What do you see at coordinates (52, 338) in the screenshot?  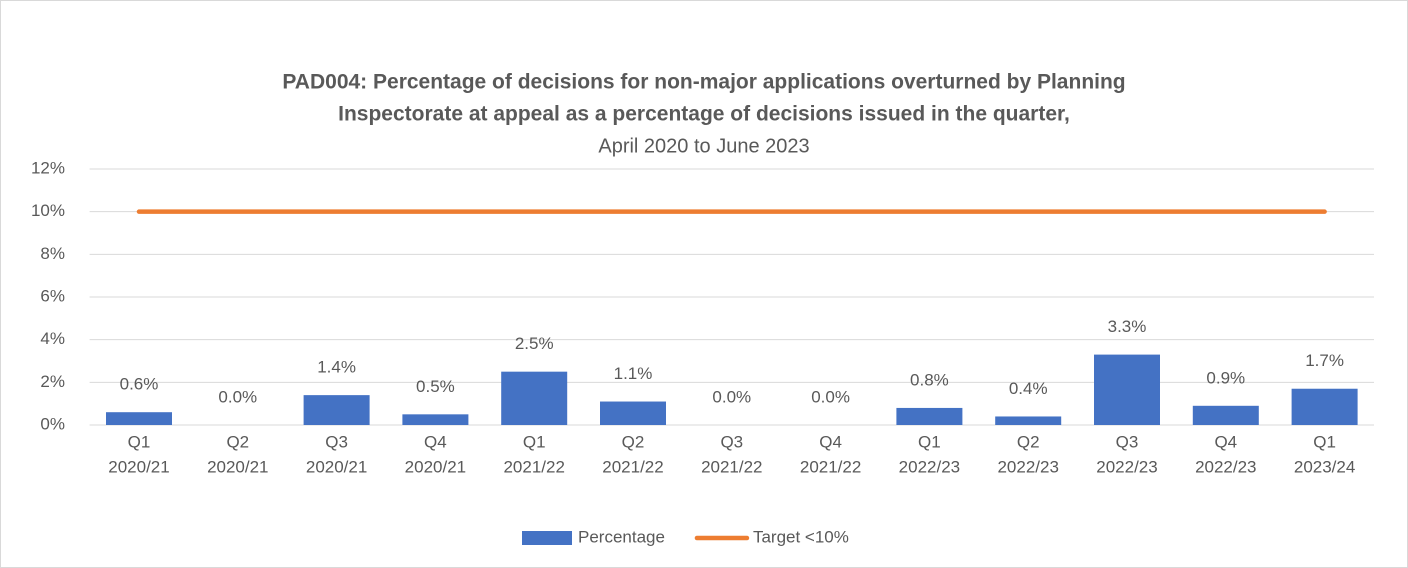 I see `y-tick-label: 4%` at bounding box center [52, 338].